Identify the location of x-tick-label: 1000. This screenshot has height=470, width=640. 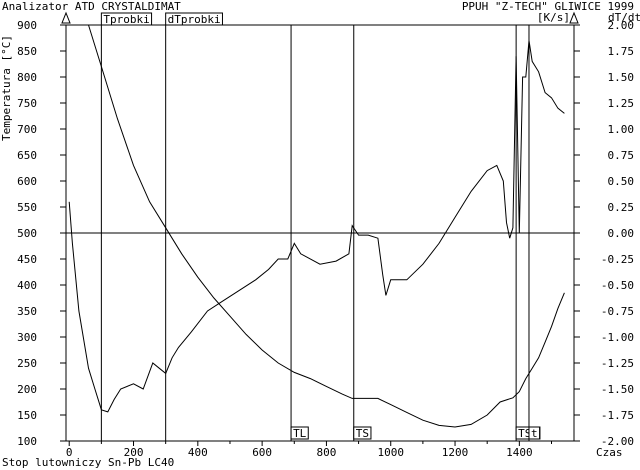
(390, 452).